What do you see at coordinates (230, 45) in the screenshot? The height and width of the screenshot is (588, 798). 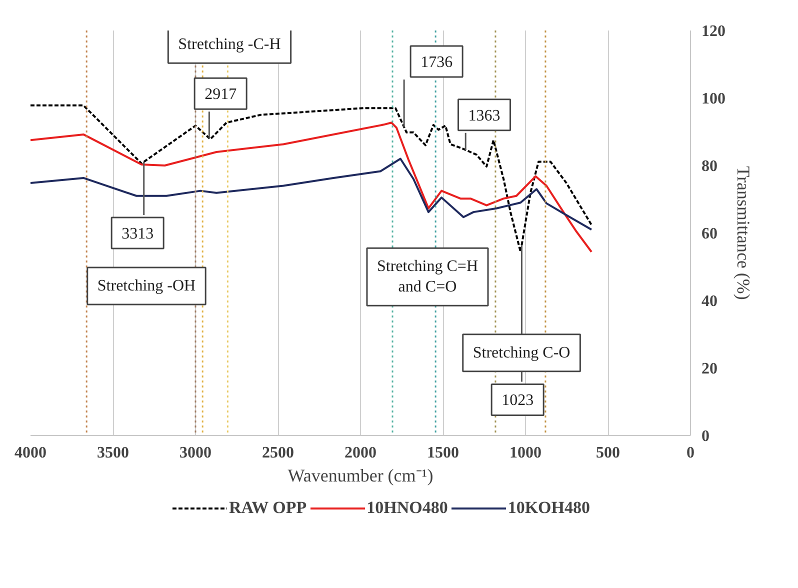 I see `annotation: Stretching -C-H` at bounding box center [230, 45].